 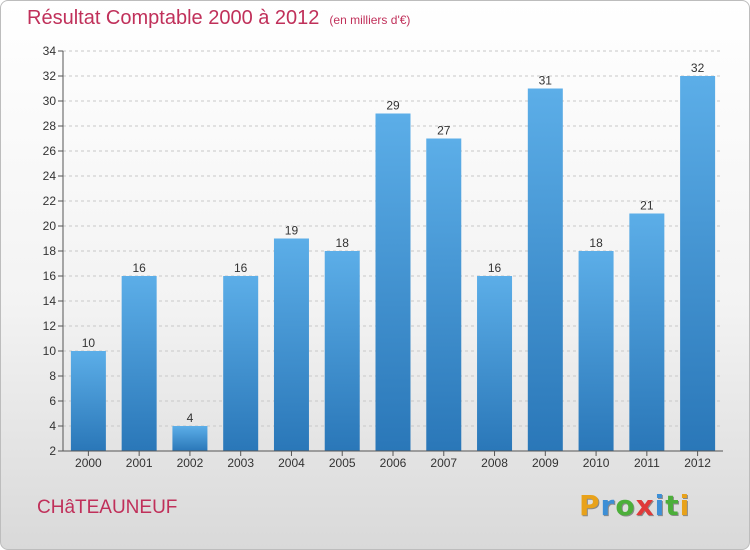 What do you see at coordinates (190, 463) in the screenshot?
I see `x-tick-label: 2002` at bounding box center [190, 463].